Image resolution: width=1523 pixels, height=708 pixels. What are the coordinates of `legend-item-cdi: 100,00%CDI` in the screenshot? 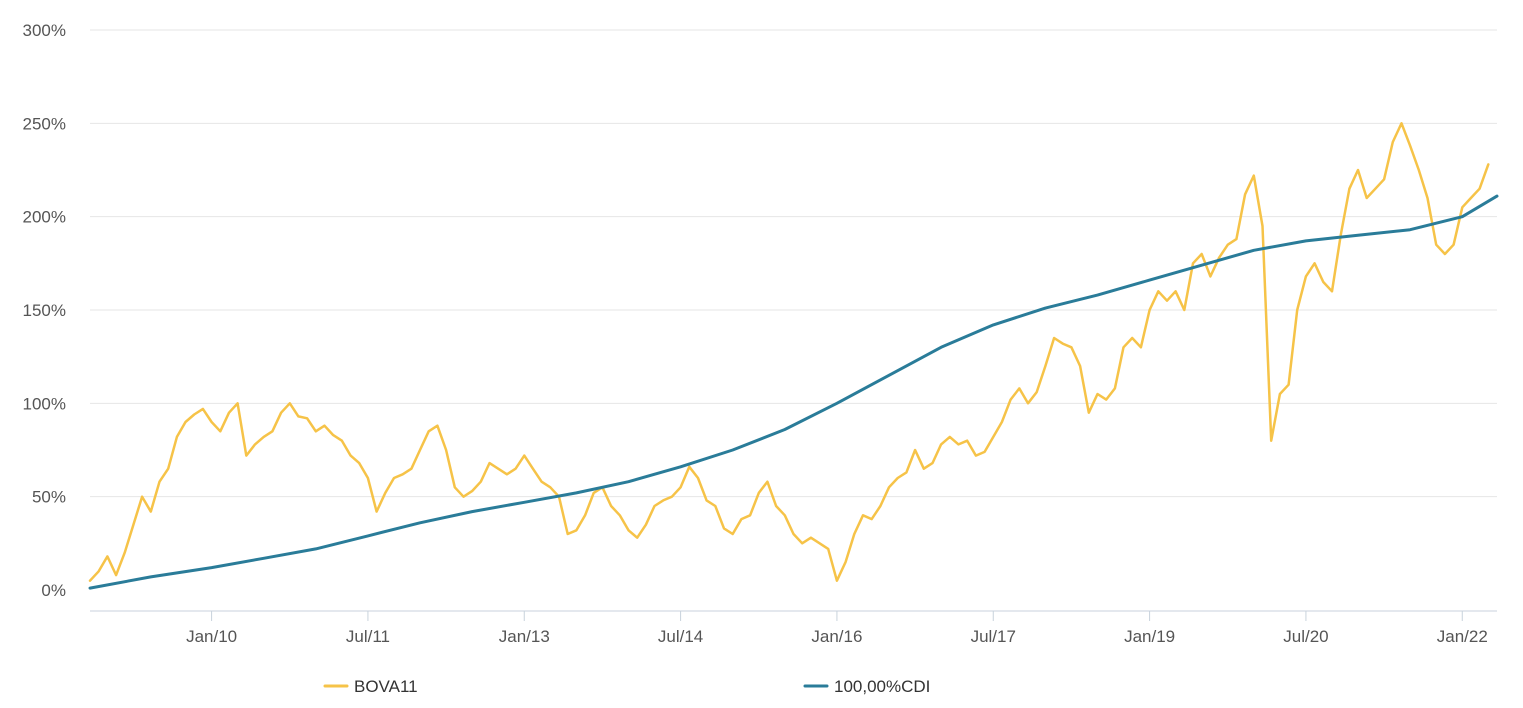 It's located at (866, 686).